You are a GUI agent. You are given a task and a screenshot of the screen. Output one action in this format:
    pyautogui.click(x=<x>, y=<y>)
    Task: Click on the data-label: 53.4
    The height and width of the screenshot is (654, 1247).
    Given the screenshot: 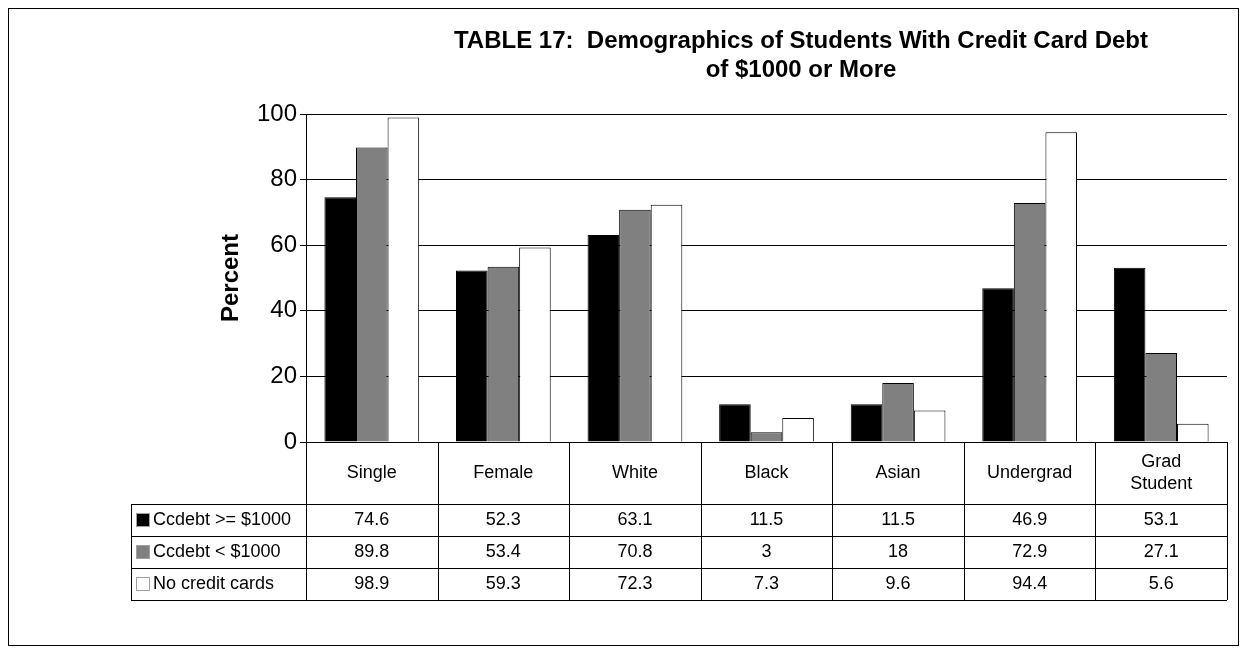 What is the action you would take?
    pyautogui.click(x=503, y=550)
    